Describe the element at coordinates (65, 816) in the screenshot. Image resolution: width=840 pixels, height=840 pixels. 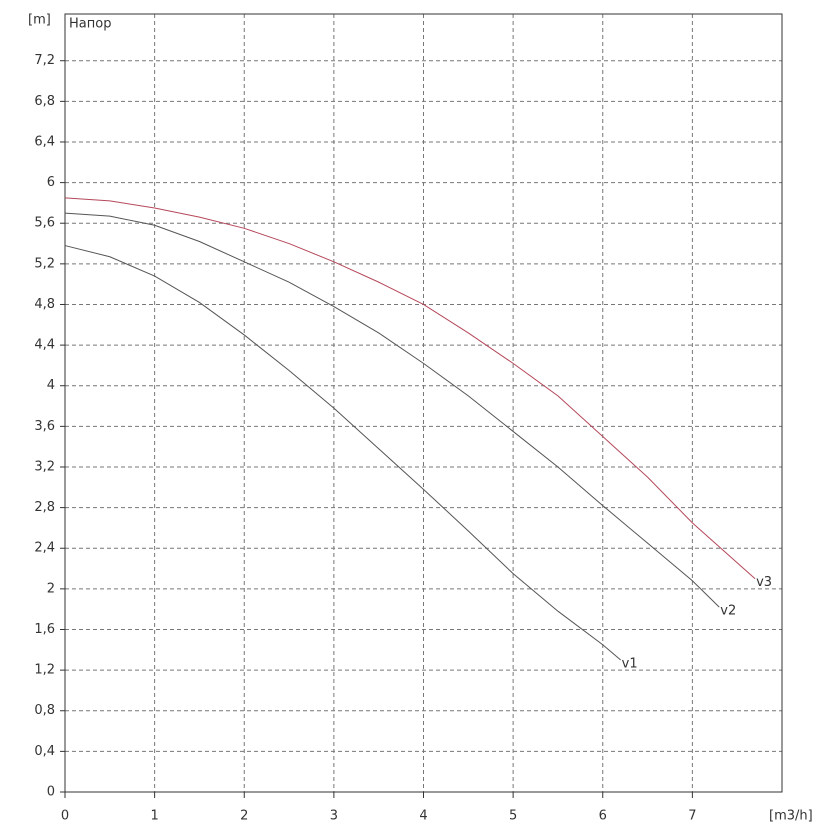
I see `x-tick-label: 0` at that location.